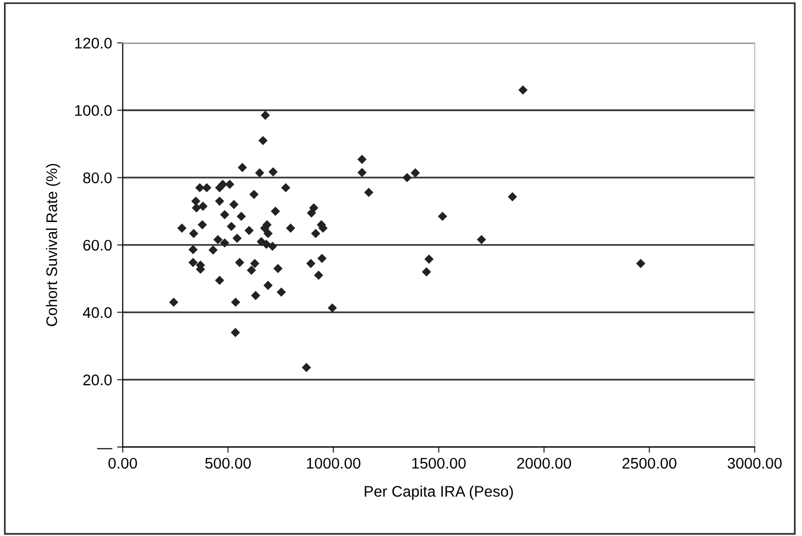 The image size is (802, 536). What do you see at coordinates (649, 463) in the screenshot?
I see `x-tick-label: 2500.00` at bounding box center [649, 463].